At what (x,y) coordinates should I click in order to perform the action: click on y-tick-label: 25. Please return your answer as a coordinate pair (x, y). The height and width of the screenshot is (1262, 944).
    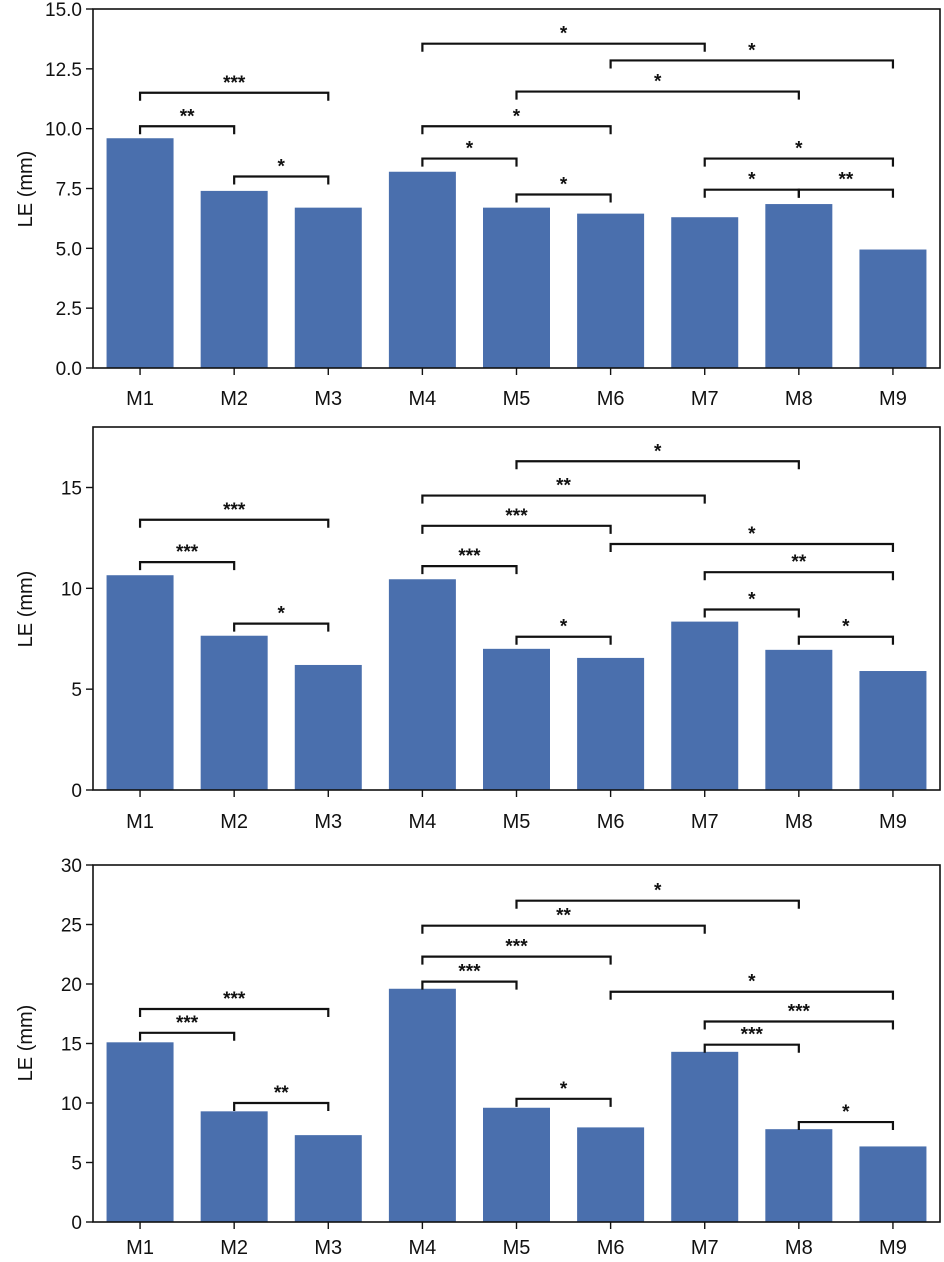
    Looking at the image, I should click on (71, 926).